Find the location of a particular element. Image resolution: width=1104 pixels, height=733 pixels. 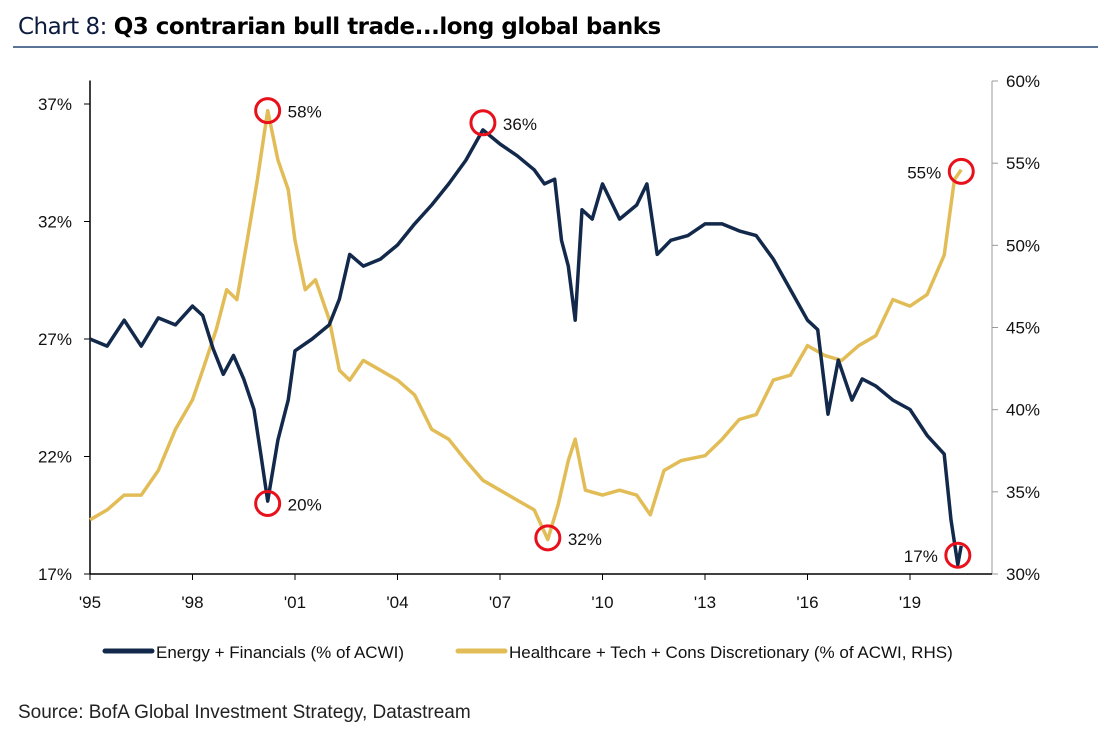

x-tick-label: '19 is located at coordinates (910, 602).